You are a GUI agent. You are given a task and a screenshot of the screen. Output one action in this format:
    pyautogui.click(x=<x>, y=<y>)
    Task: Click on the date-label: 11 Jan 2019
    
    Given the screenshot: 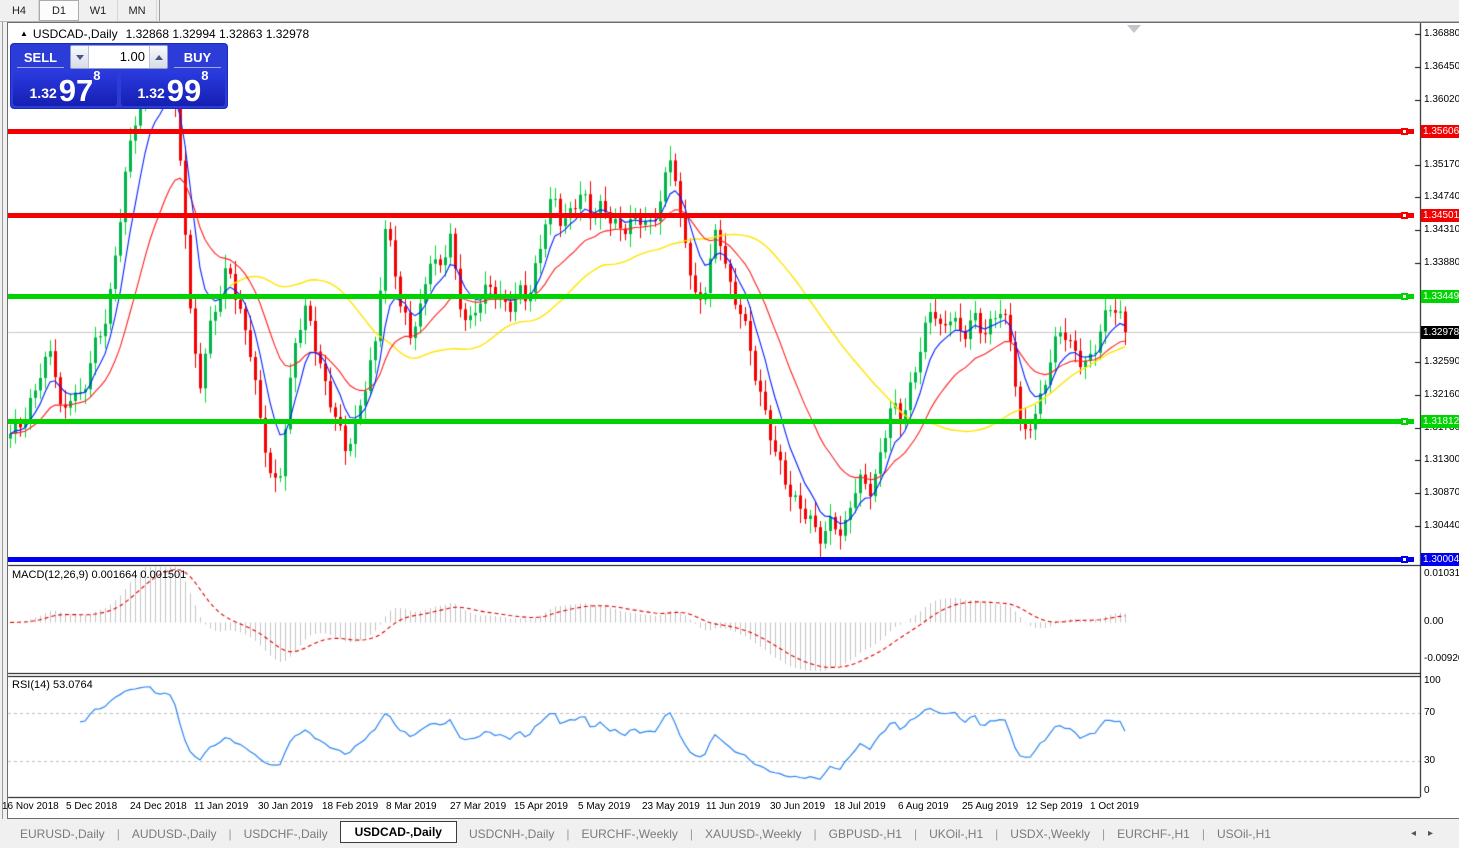 What is the action you would take?
    pyautogui.click(x=221, y=806)
    